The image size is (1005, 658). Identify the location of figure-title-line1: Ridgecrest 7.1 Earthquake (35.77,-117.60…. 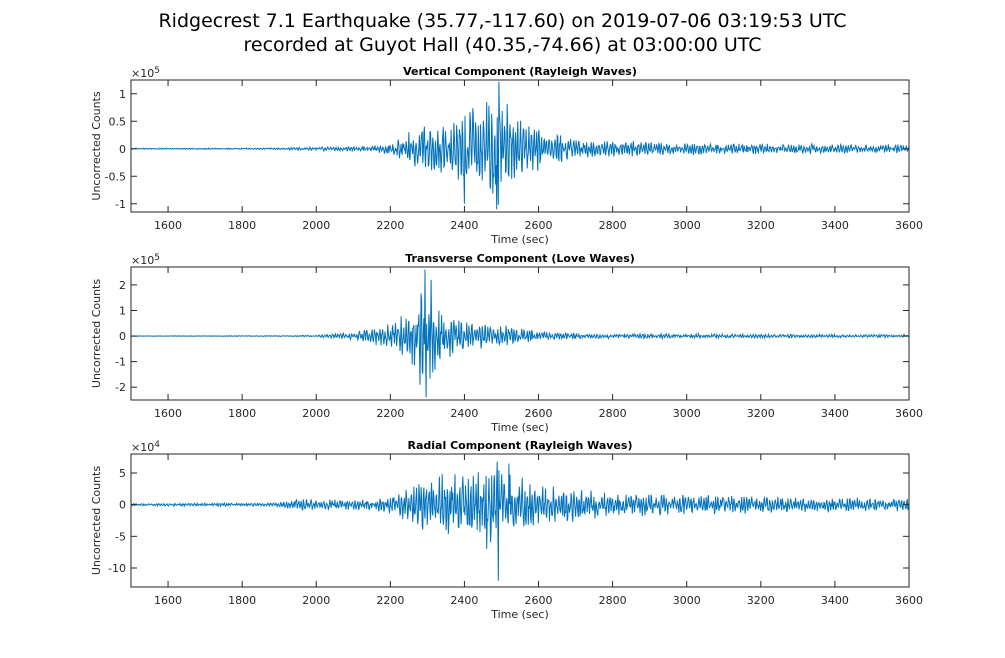
(502, 21).